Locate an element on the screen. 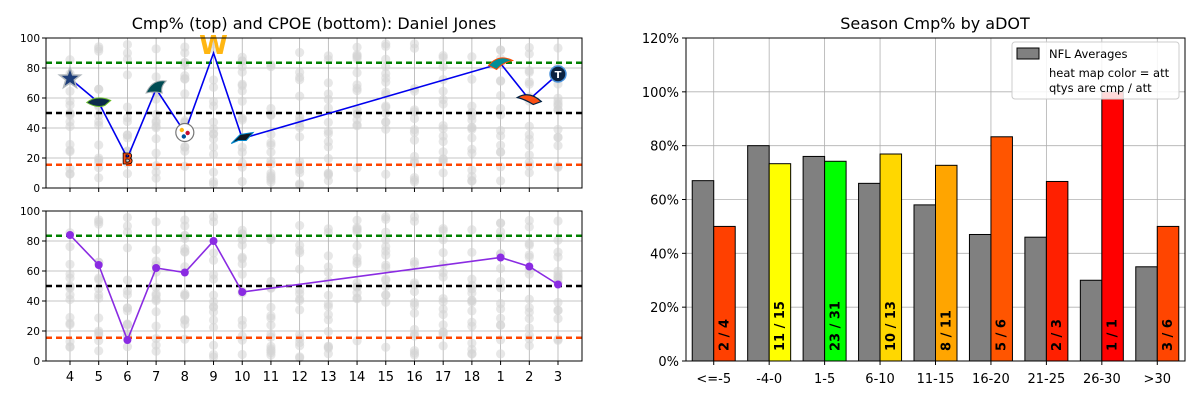 Image resolution: width=1200 pixels, height=404 pixels. x-tick-label: 17 is located at coordinates (443, 377).